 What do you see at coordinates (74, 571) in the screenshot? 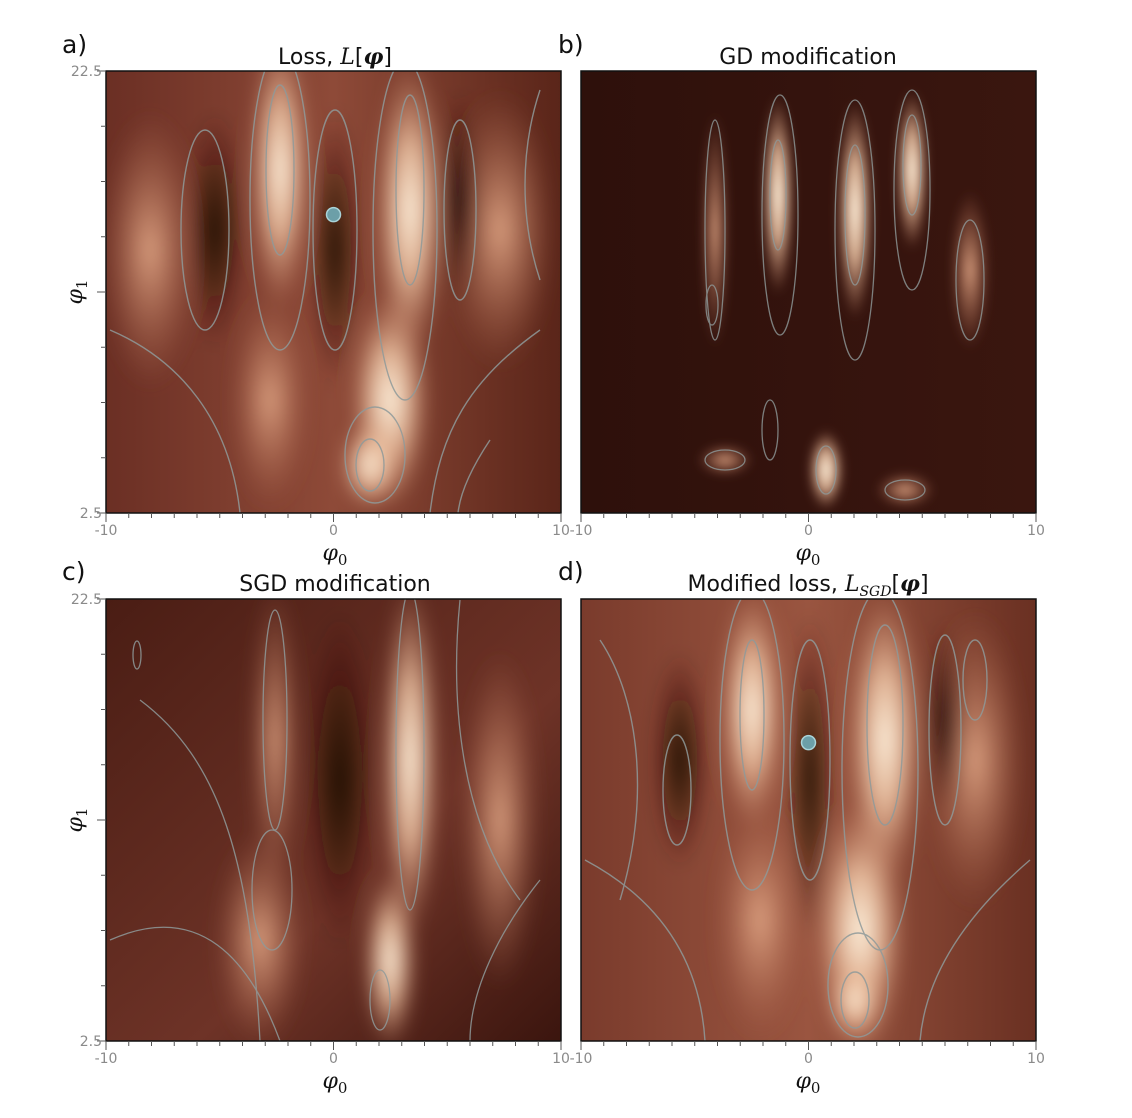
I see `panel-c-letter: c)` at bounding box center [74, 571].